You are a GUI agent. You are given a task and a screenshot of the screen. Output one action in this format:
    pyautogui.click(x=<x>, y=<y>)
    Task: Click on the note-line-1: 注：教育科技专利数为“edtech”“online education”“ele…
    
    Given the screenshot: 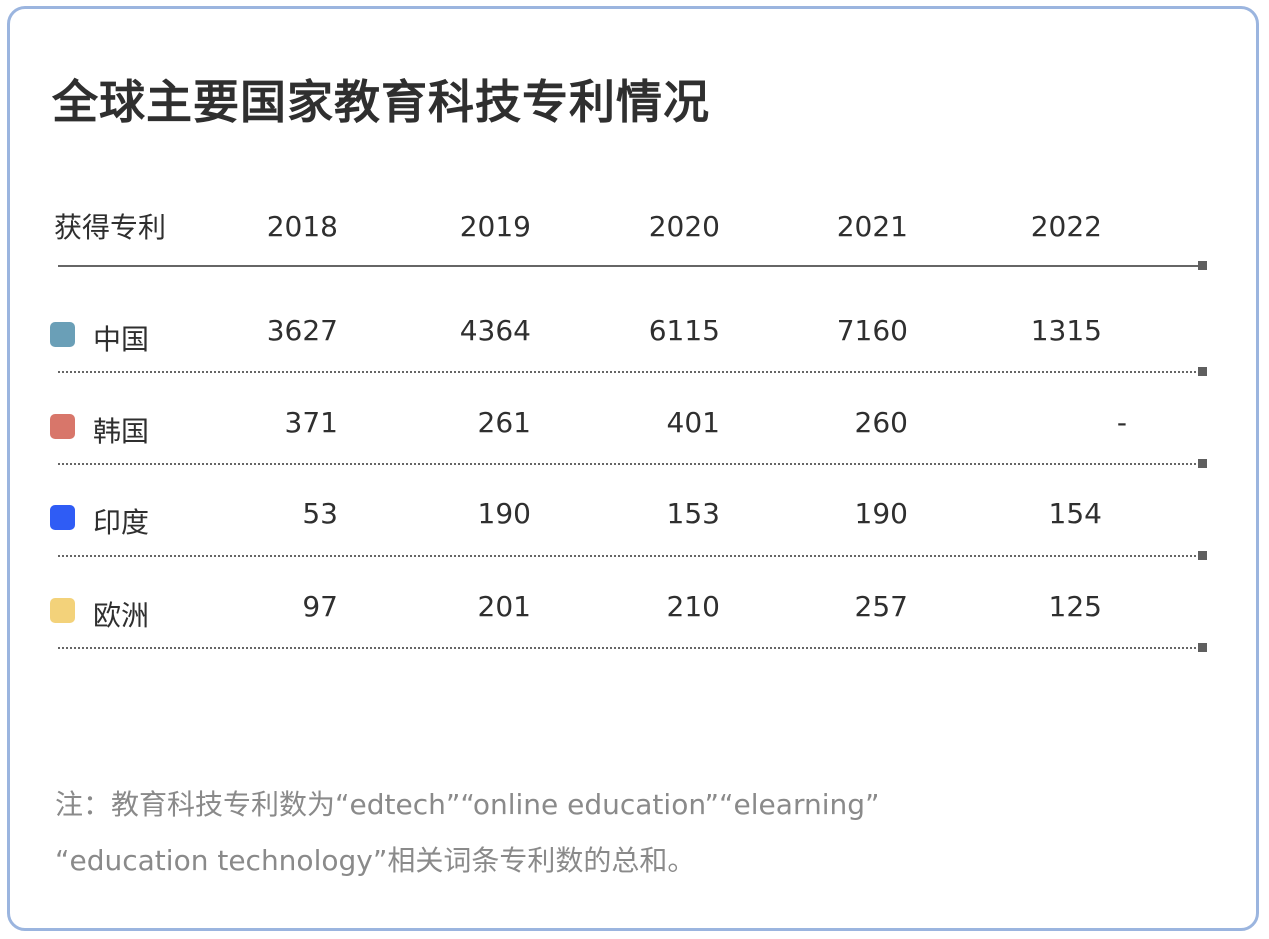 What is the action you would take?
    pyautogui.click(x=467, y=804)
    